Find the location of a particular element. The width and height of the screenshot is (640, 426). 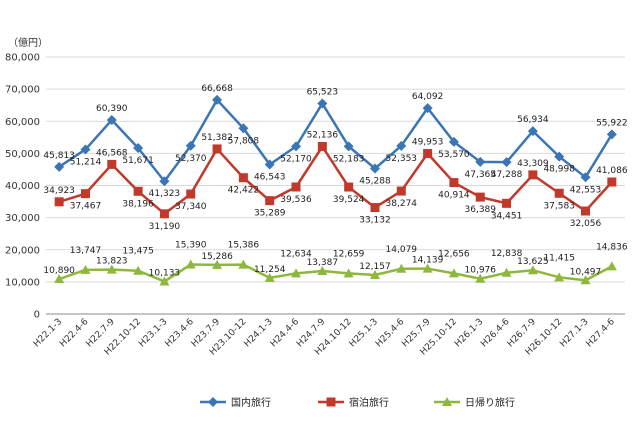

legend: 国内旅行 宿泊旅行 日帰り旅行 is located at coordinates (357, 402).